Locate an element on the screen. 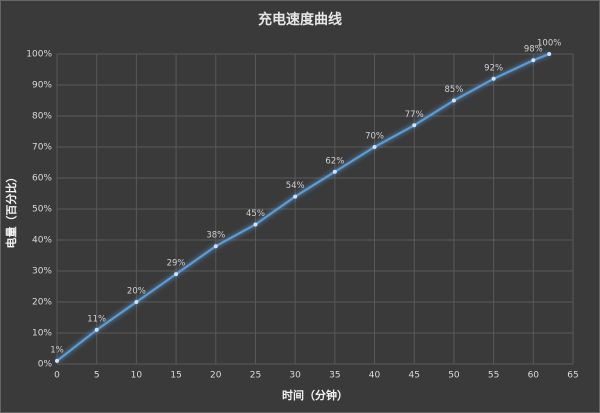 This screenshot has width=600, height=413. x-tick-label: 40 is located at coordinates (375, 376).